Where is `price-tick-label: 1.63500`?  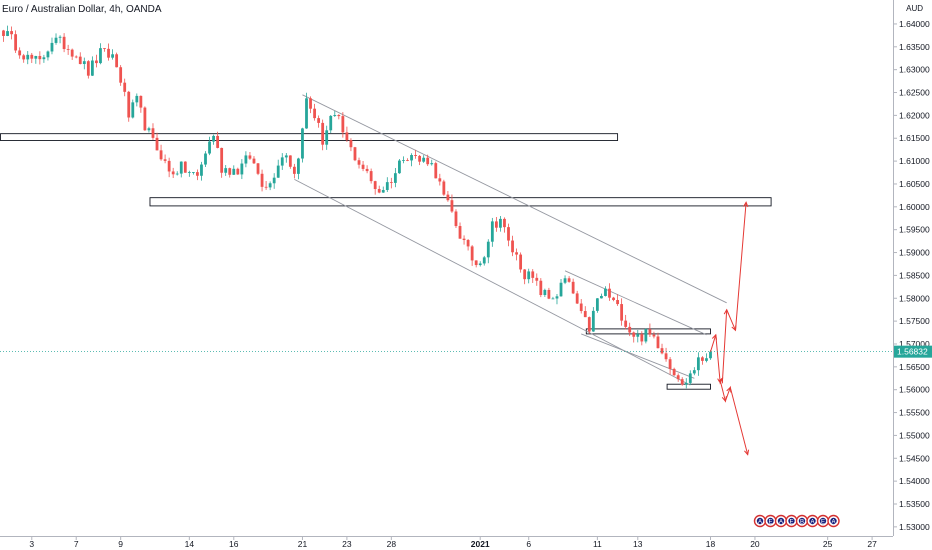 price-tick-label: 1.63500 is located at coordinates (914, 47).